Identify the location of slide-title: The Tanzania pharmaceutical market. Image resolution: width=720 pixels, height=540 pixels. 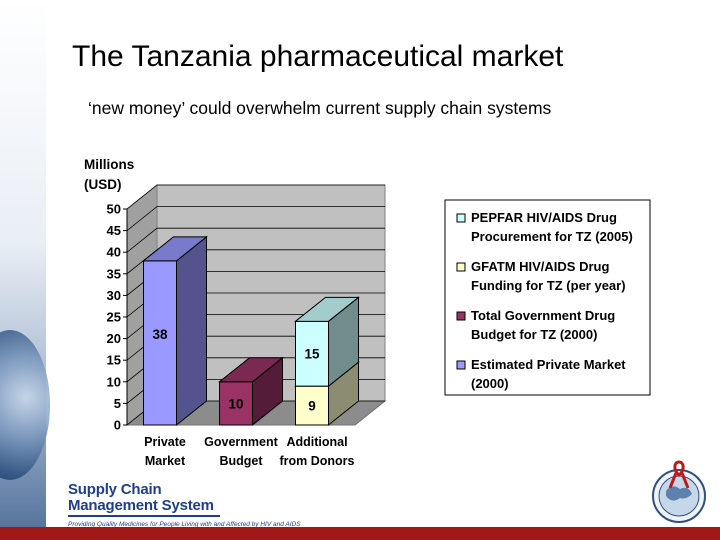
(318, 56).